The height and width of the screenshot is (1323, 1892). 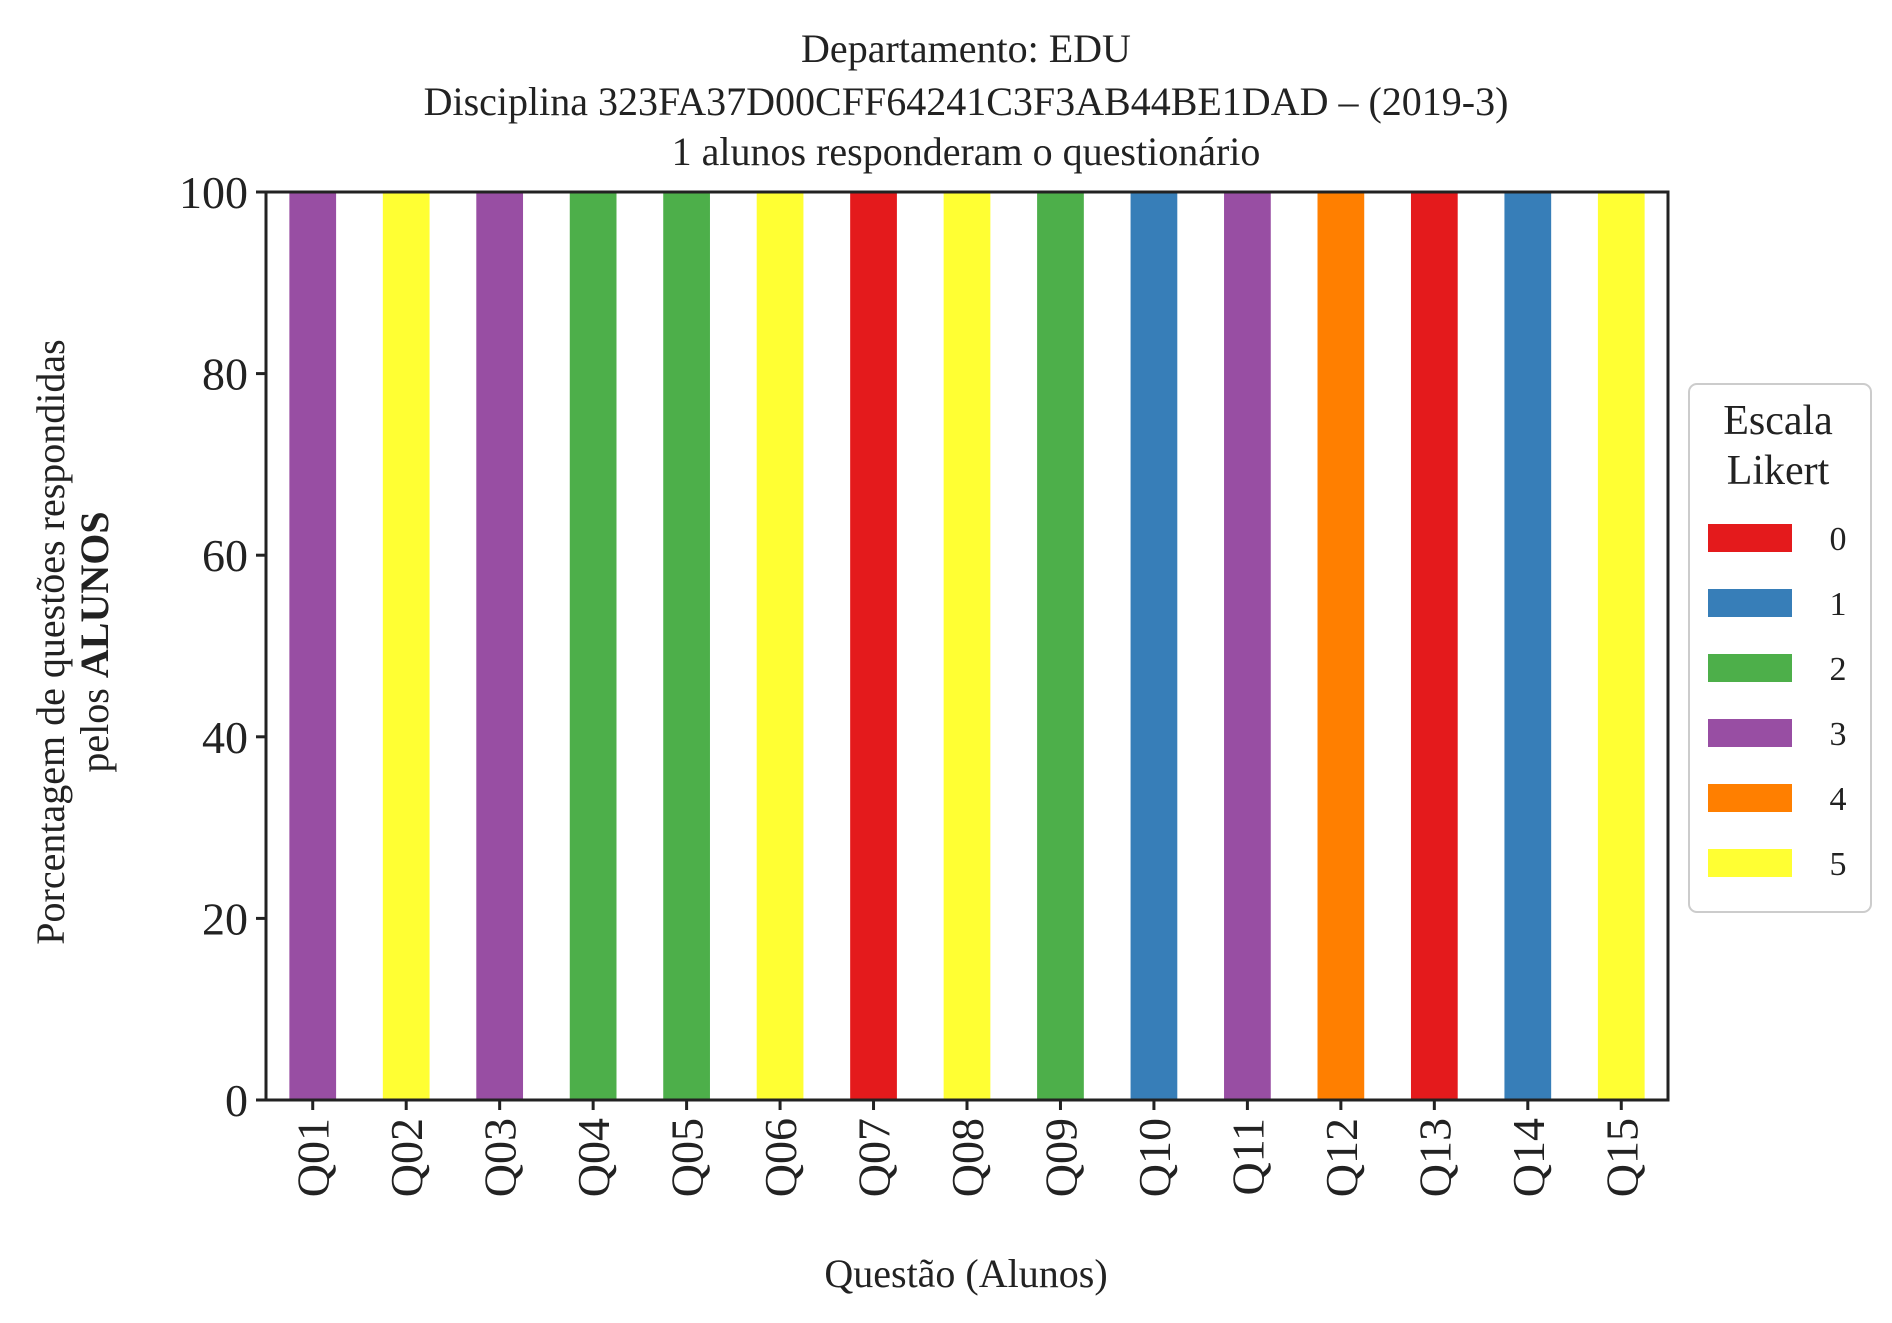 I want to click on legend-label-5: 5, so click(x=1838, y=864).